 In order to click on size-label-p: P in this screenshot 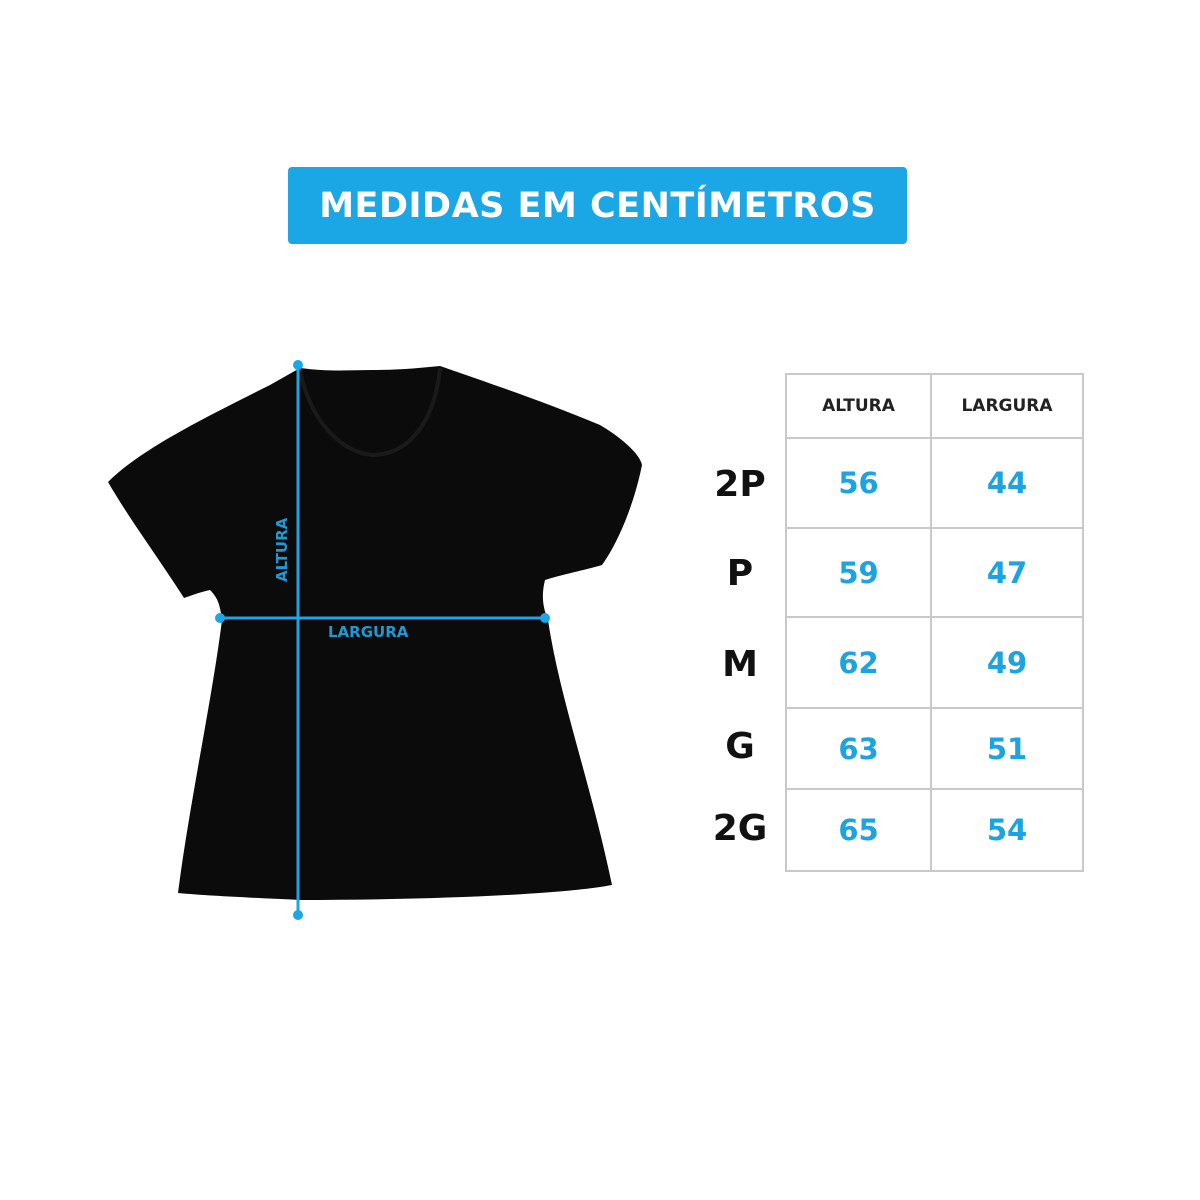, I will do `click(740, 573)`.